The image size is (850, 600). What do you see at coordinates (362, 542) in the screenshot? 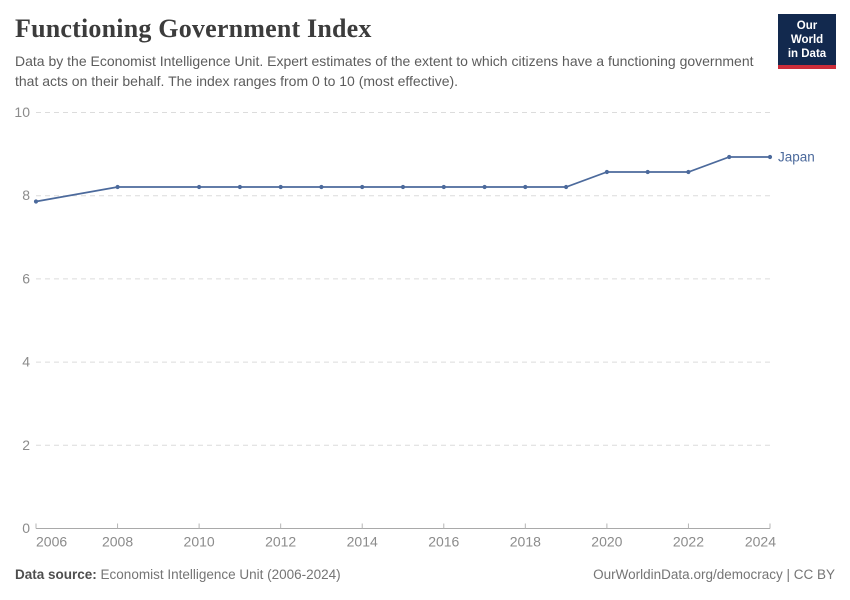
I see `x-tick-label: 2014` at bounding box center [362, 542].